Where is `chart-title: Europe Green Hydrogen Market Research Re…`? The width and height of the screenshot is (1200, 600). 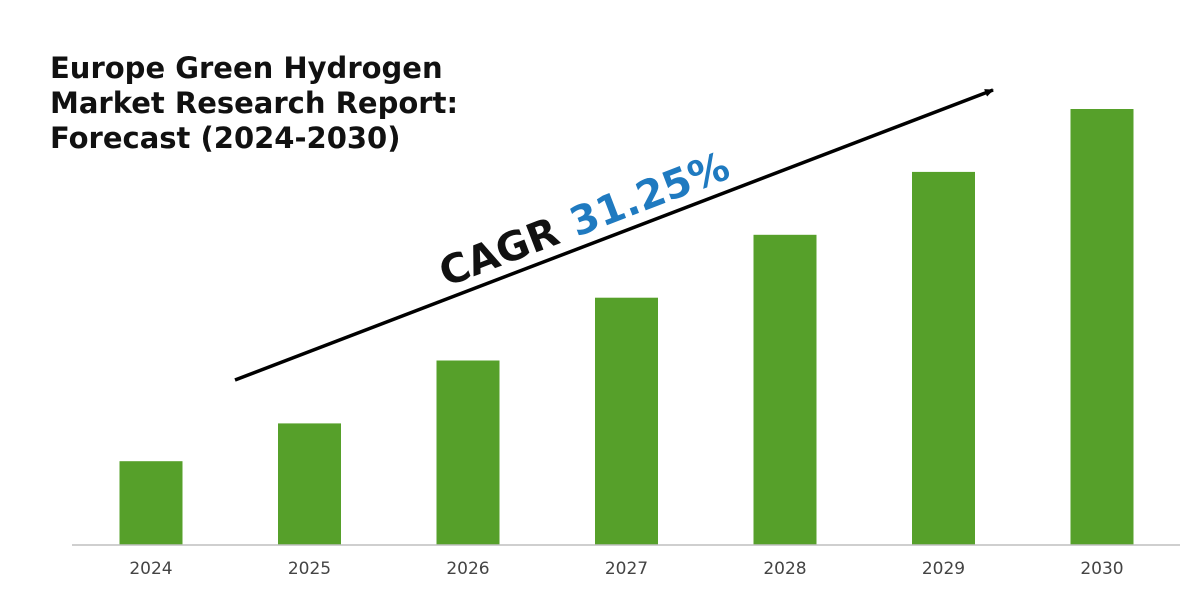 chart-title: Europe Green Hydrogen Market Research Re… is located at coordinates (256, 103).